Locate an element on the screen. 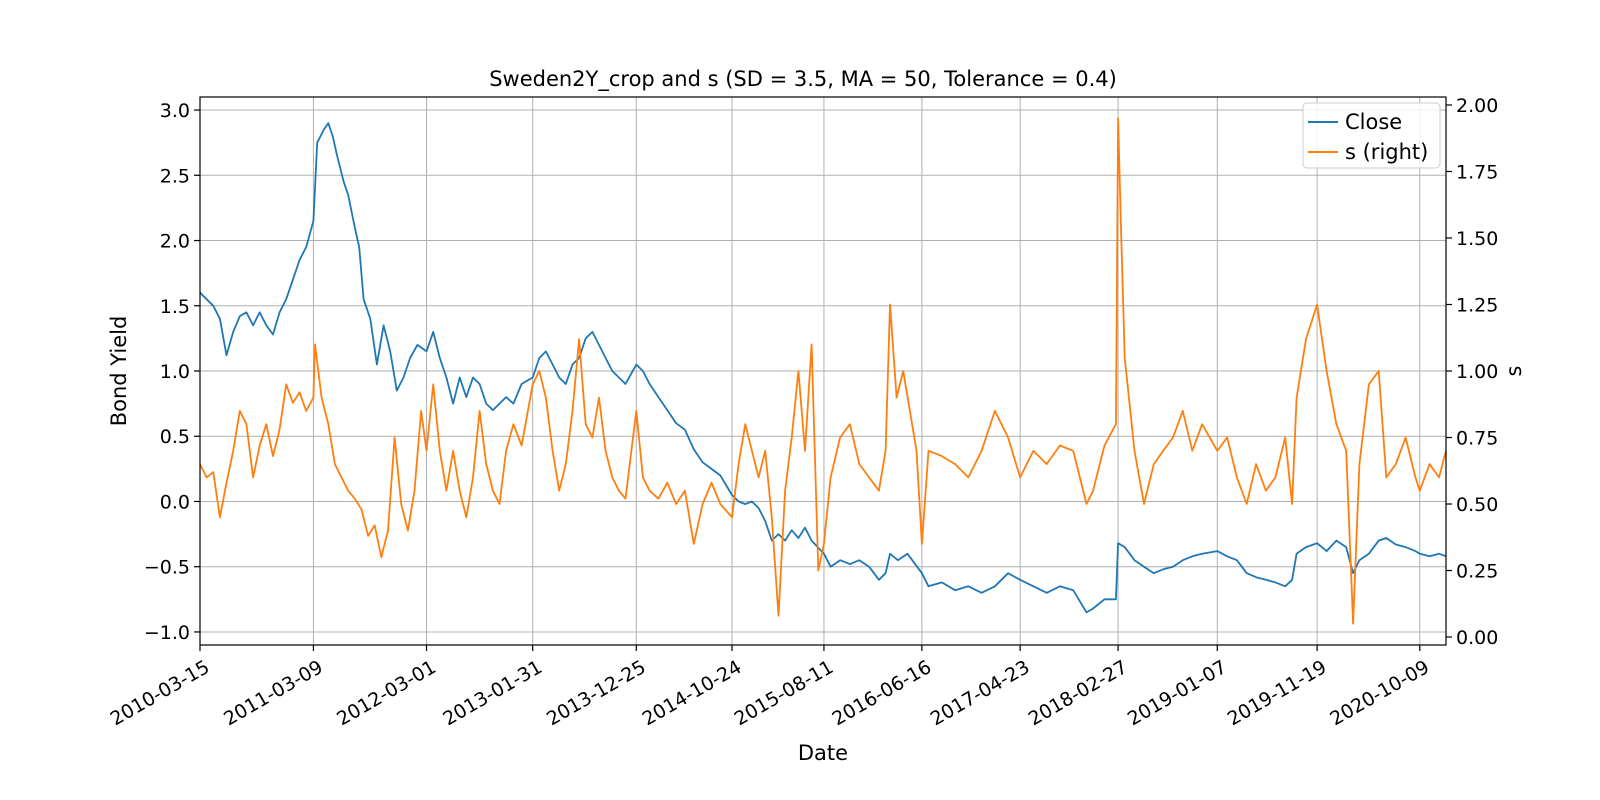 Image resolution: width=1600 pixels, height=800 pixels. x-tick-label: 2011-03-09 is located at coordinates (273, 693).